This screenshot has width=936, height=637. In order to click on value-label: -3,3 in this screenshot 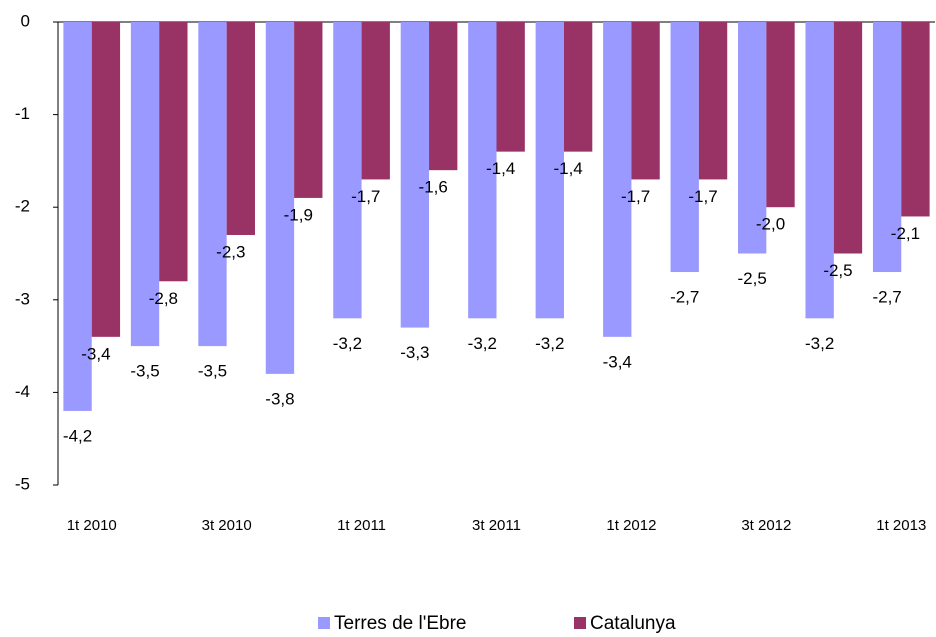, I will do `click(414, 352)`.